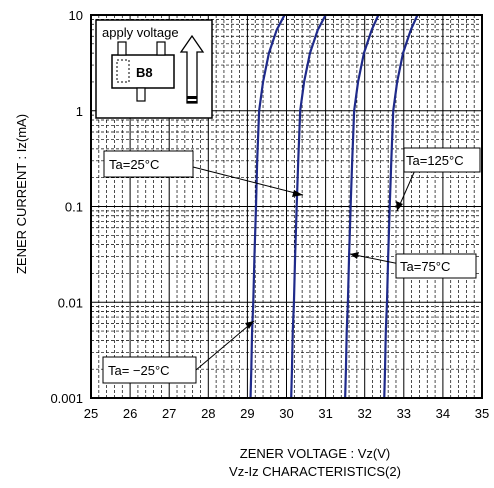 The image size is (494, 488). What do you see at coordinates (248, 181) in the screenshot?
I see `arrow-ta25` at bounding box center [248, 181].